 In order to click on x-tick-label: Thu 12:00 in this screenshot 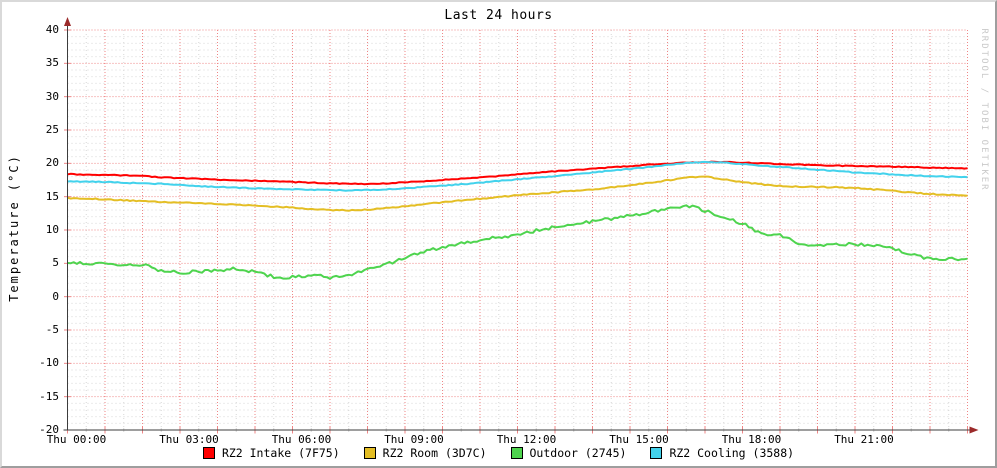, I will do `click(526, 439)`.